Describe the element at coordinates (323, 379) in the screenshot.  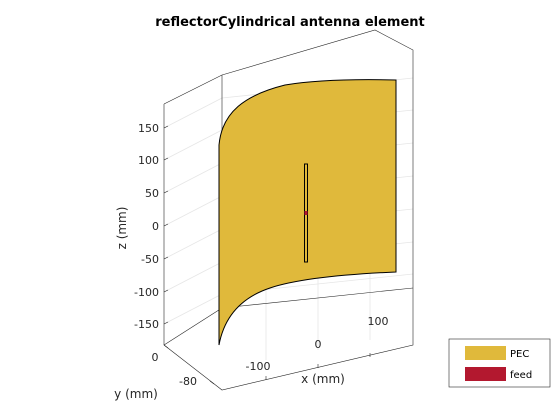
I see `x-axis-label: x (mm)` at that location.